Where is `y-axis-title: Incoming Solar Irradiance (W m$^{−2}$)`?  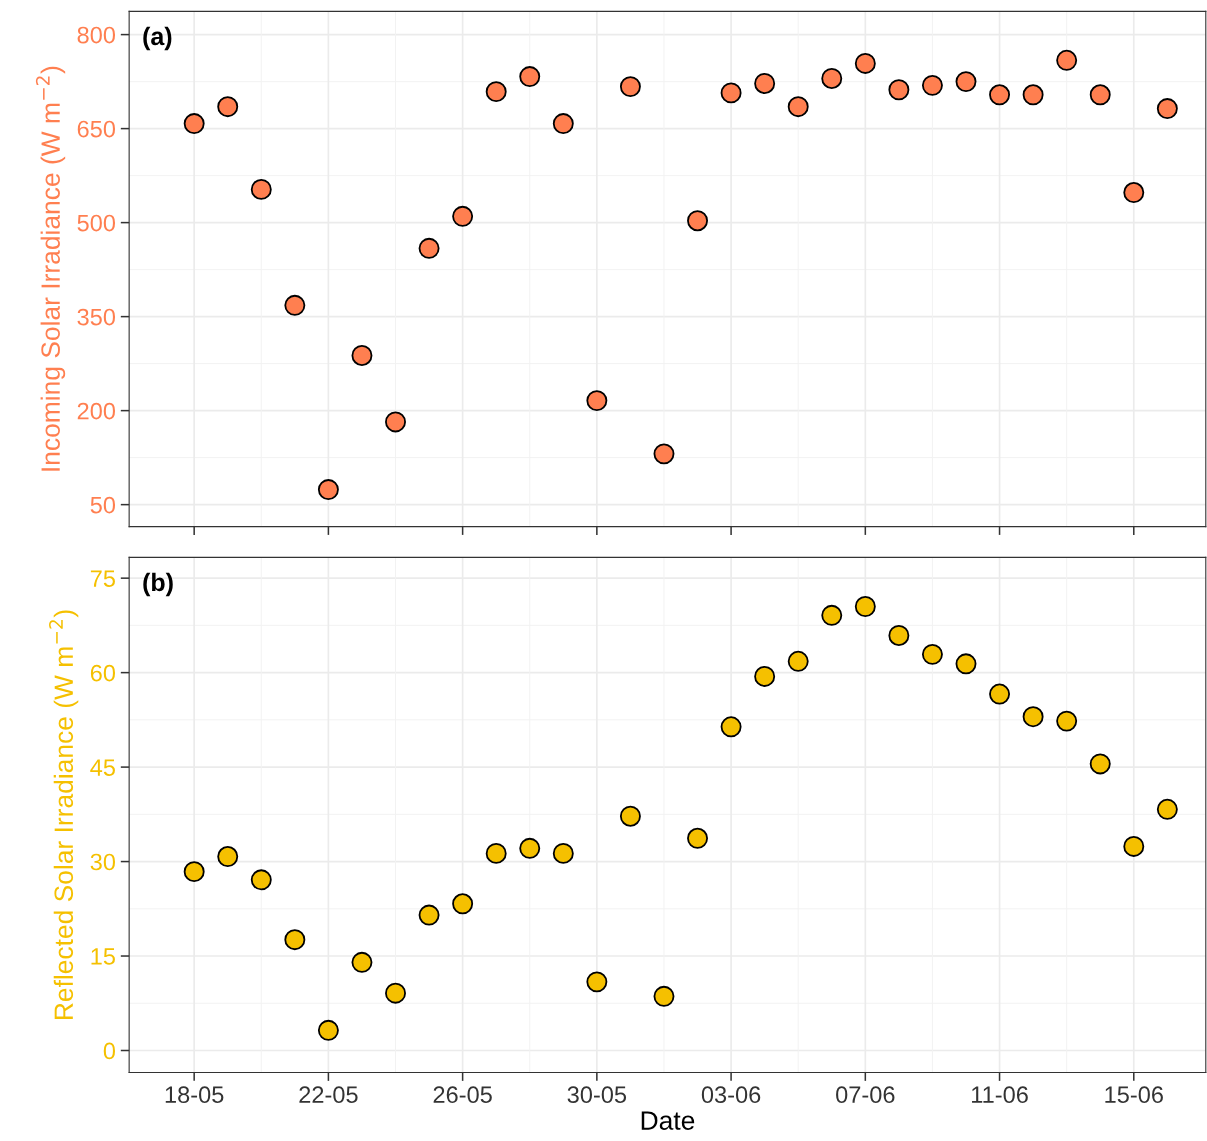 y-axis-title: Incoming Solar Irradiance (W m$^{−2}$) is located at coordinates (50, 268).